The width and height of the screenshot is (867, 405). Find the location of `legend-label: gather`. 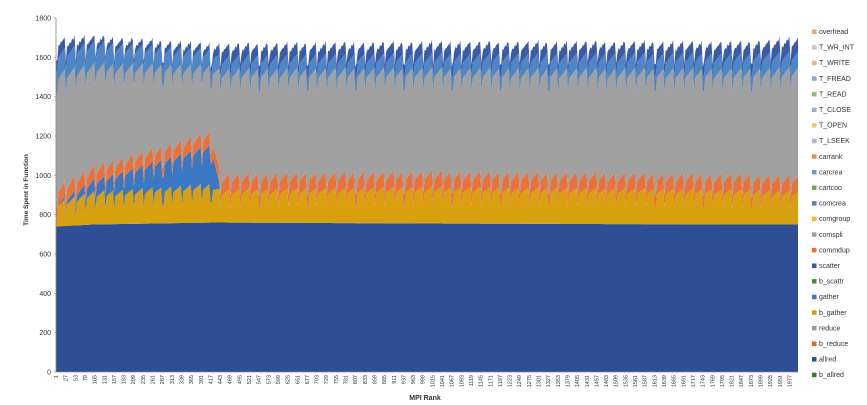

legend-label: gather is located at coordinates (829, 297).